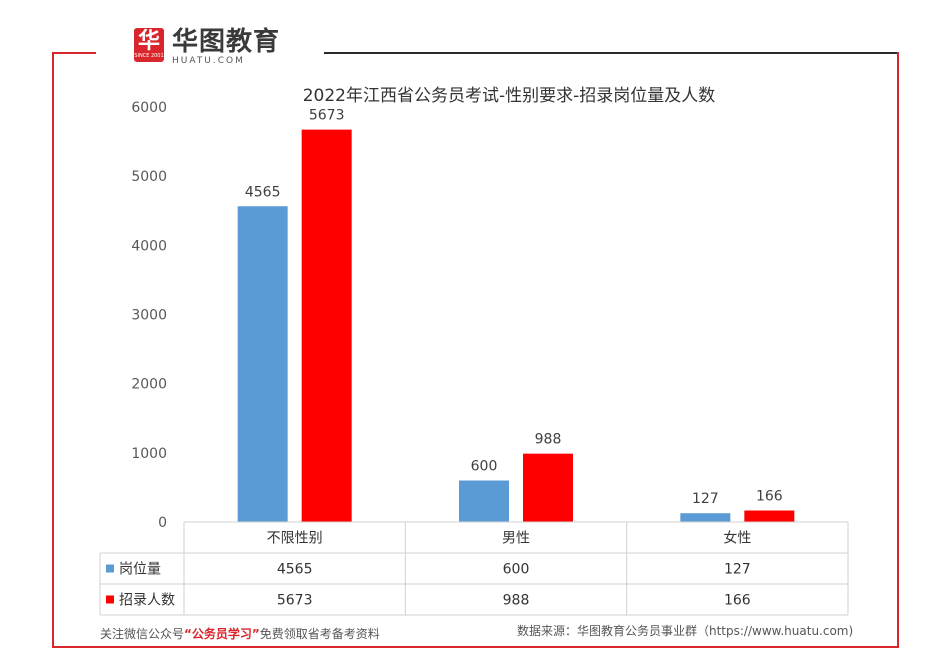 Image resolution: width=949 pixels, height=652 pixels. What do you see at coordinates (475, 647) in the screenshot?
I see `frame-bottom-line` at bounding box center [475, 647].